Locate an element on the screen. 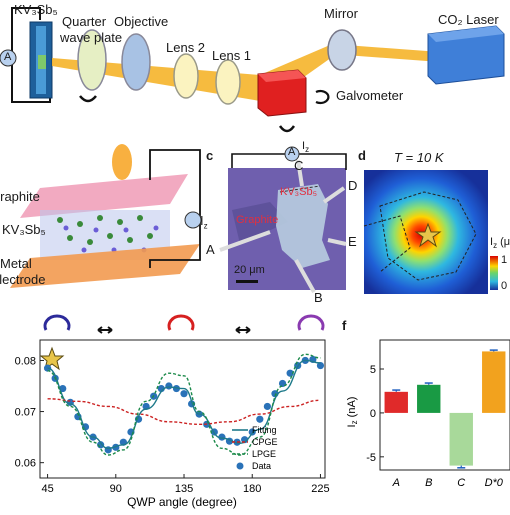 This screenshot has width=510, height=515. colorbar-min: 0 is located at coordinates (504, 286).